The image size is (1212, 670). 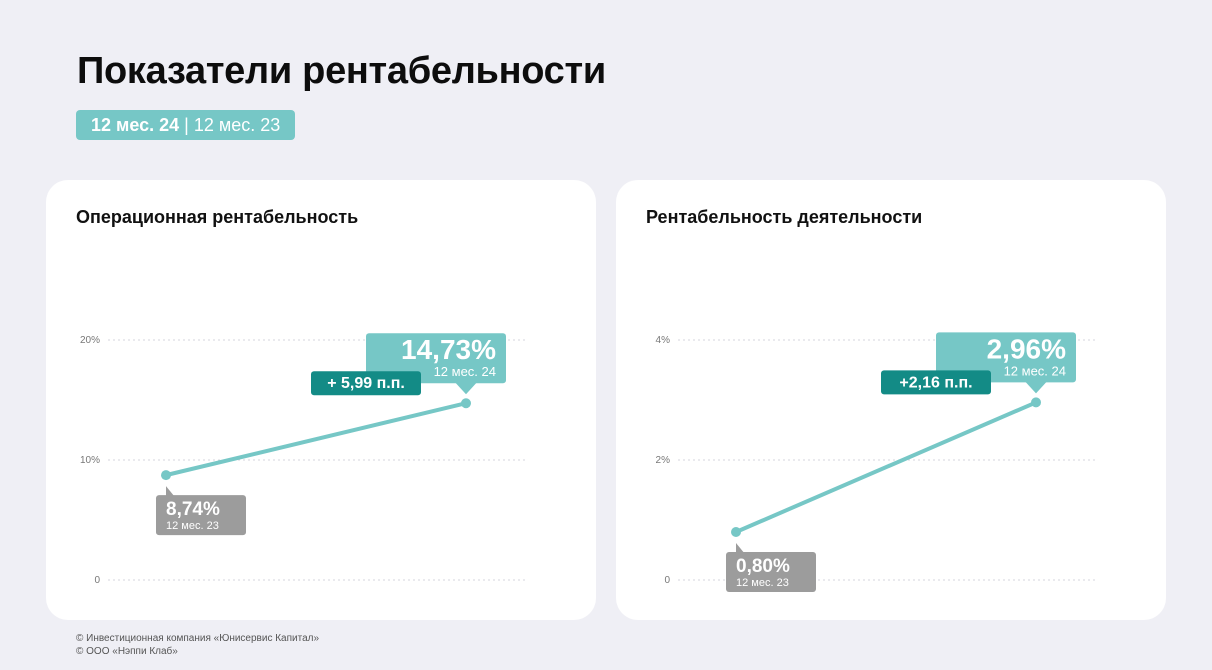 What do you see at coordinates (341, 71) in the screenshot?
I see `page-title: Показатели рентабельности` at bounding box center [341, 71].